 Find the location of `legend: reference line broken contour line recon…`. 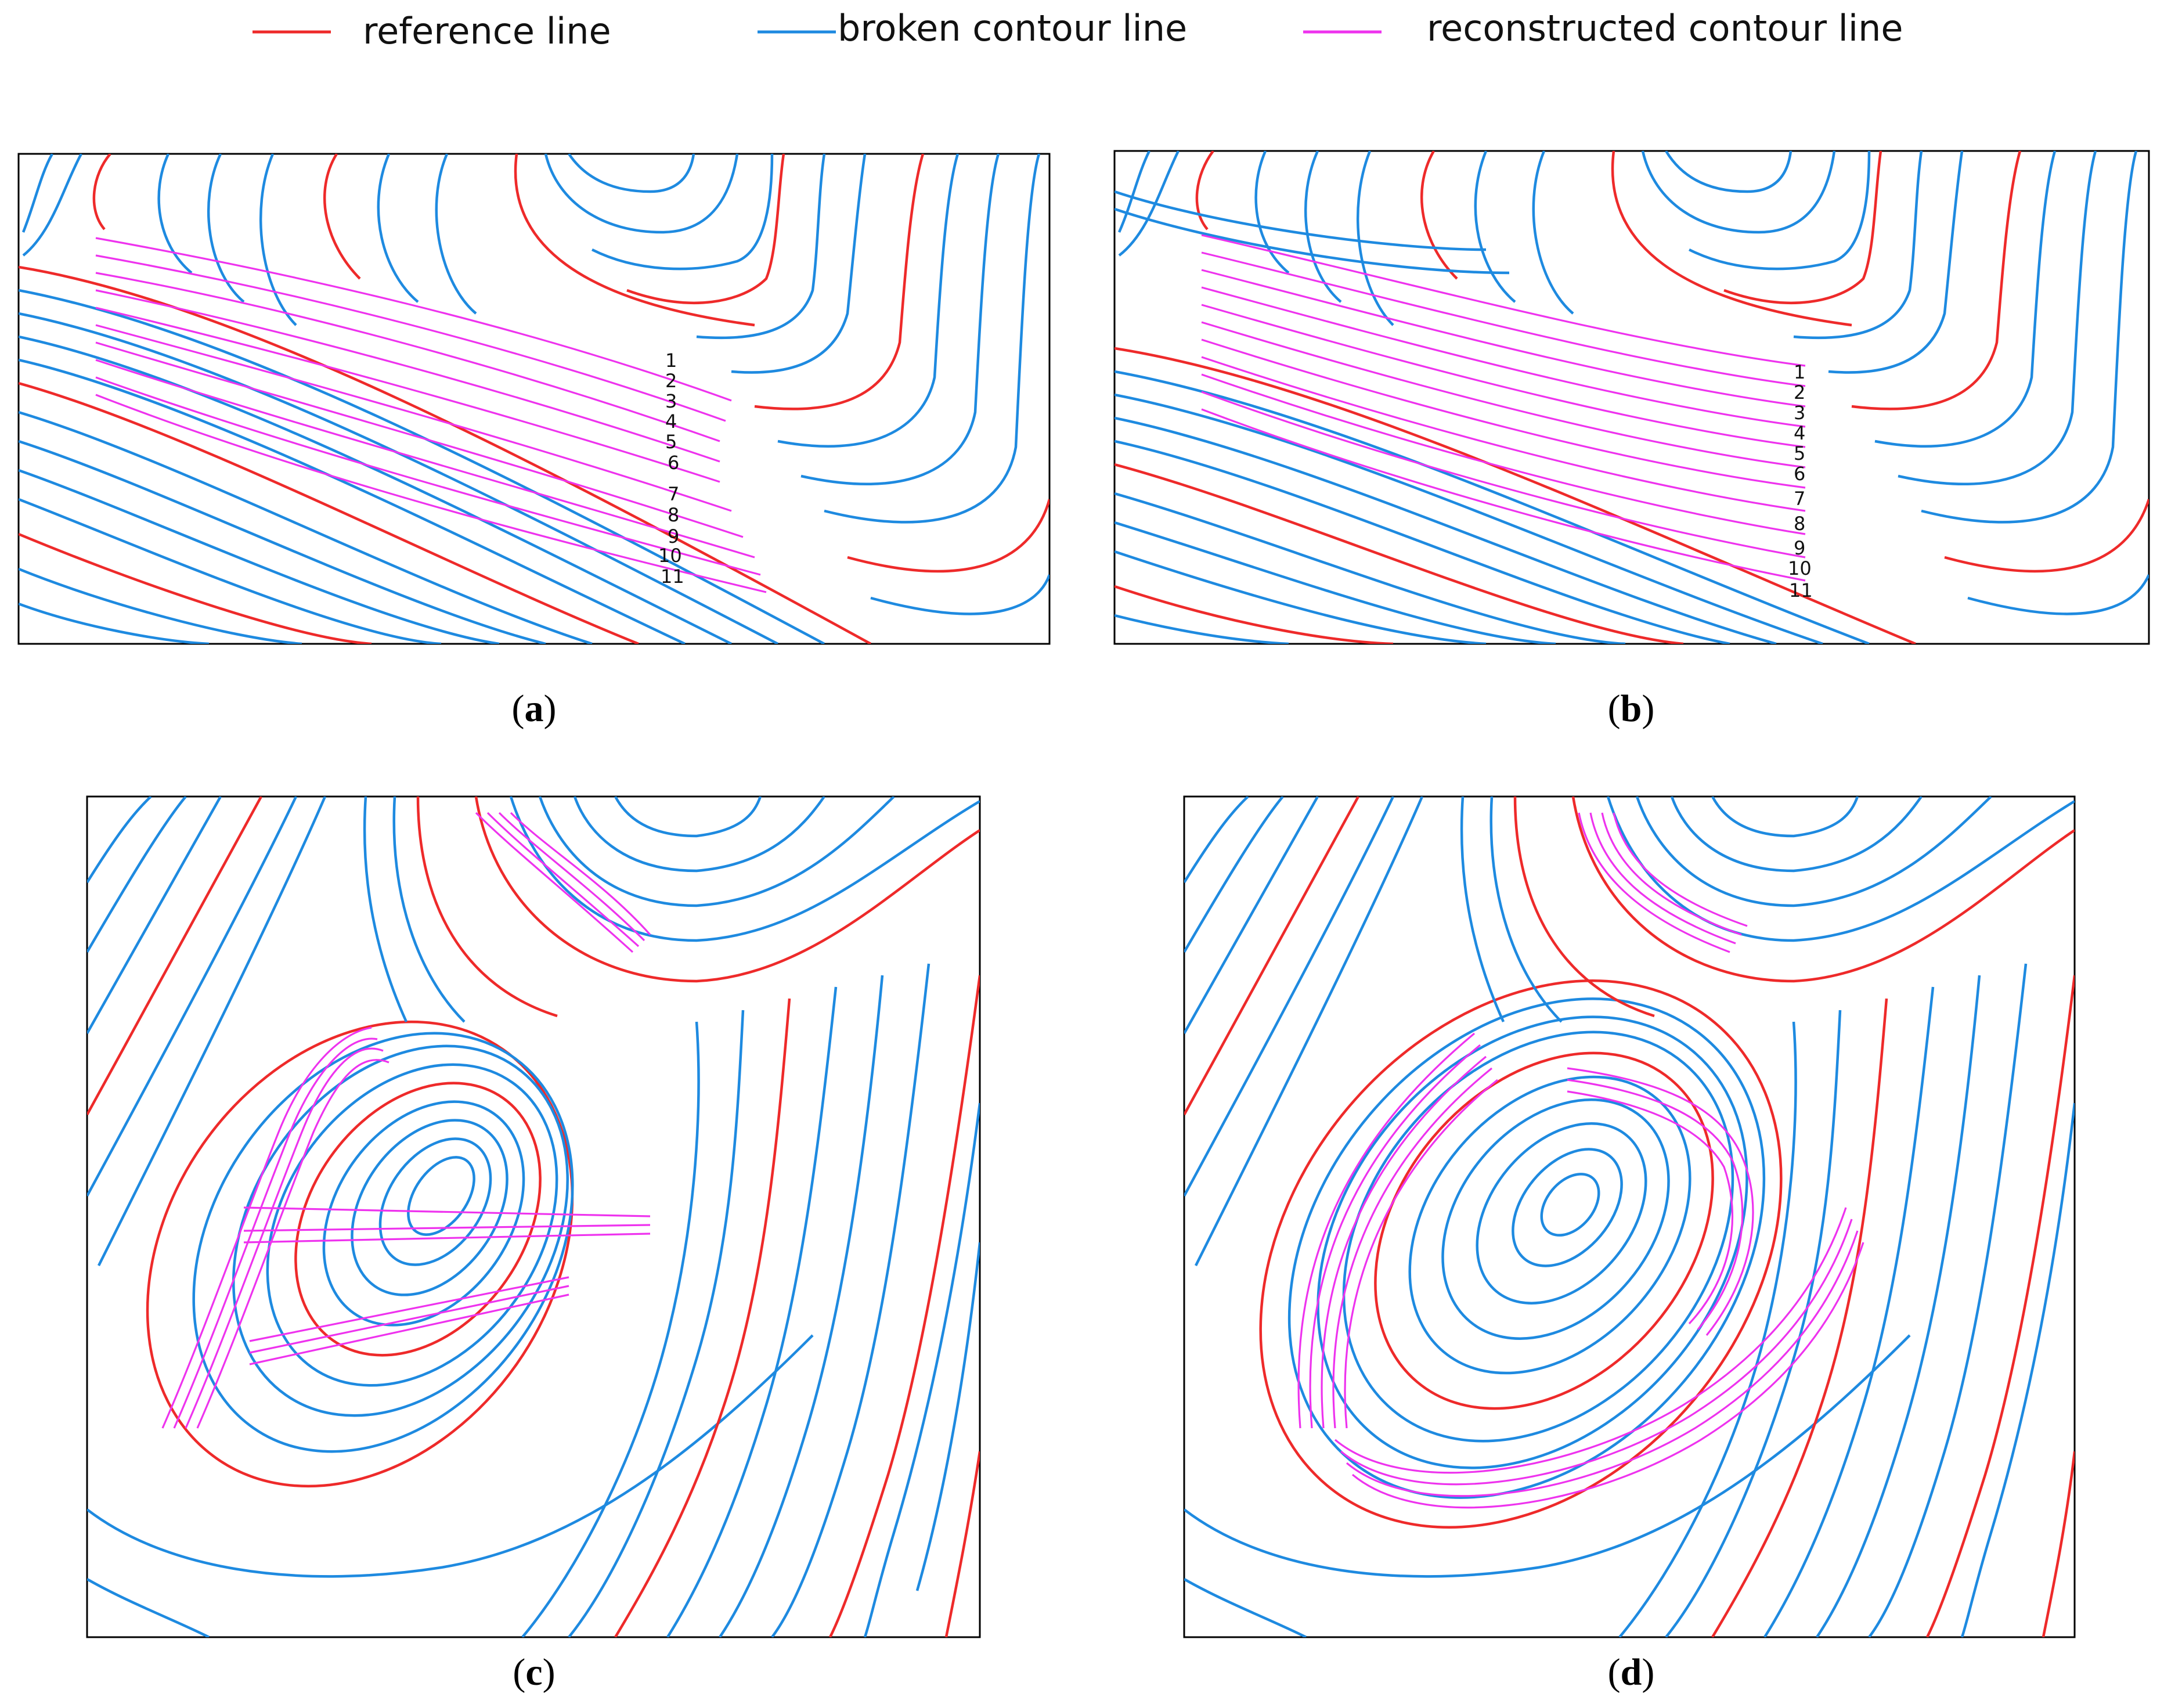

legend: reference line broken contour line recon… is located at coordinates (1078, 30).